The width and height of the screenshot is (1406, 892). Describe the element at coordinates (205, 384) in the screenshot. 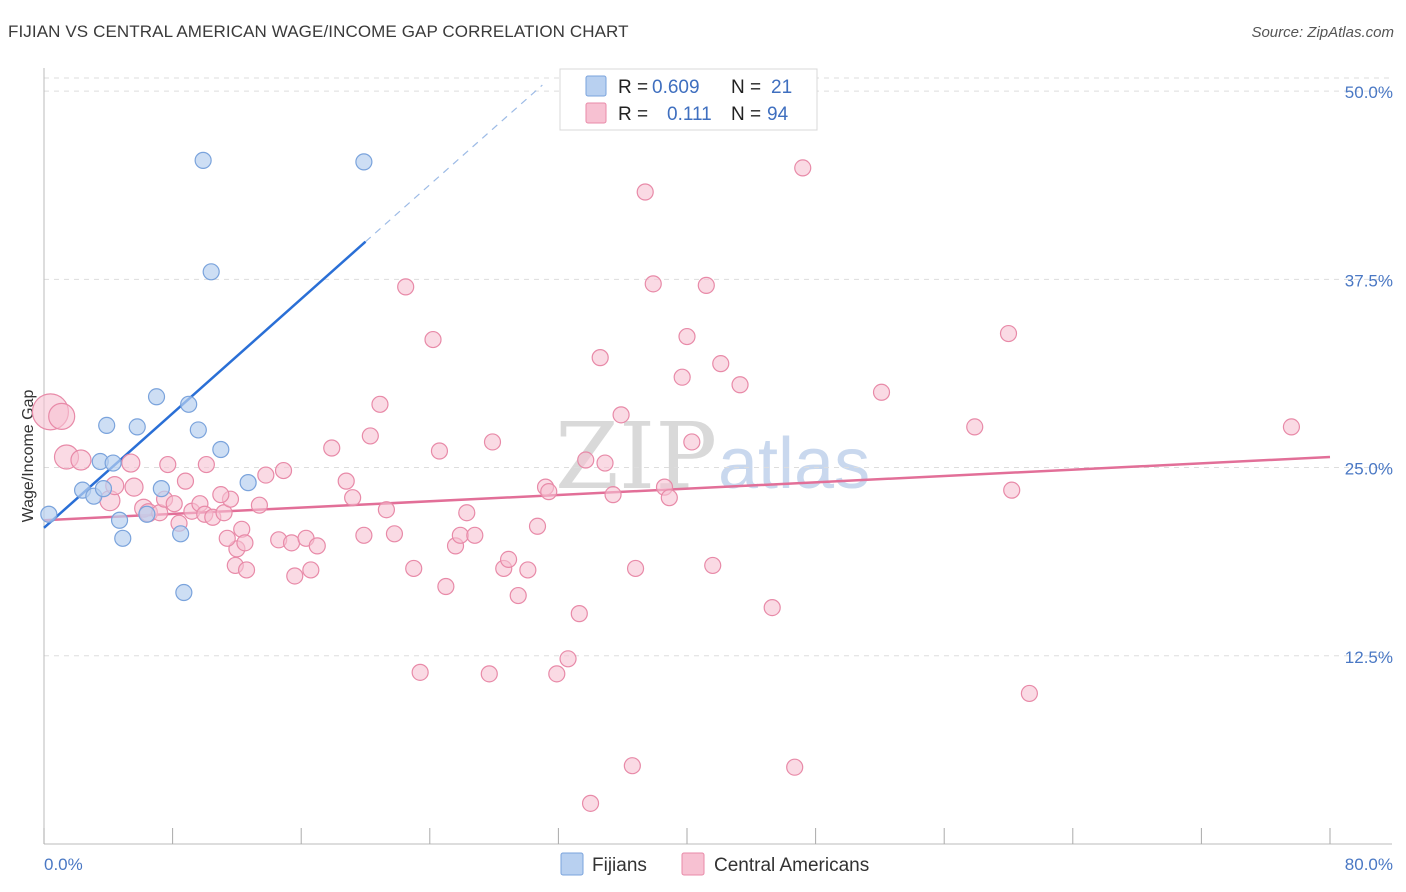

I see `fijian-trend-line` at that location.